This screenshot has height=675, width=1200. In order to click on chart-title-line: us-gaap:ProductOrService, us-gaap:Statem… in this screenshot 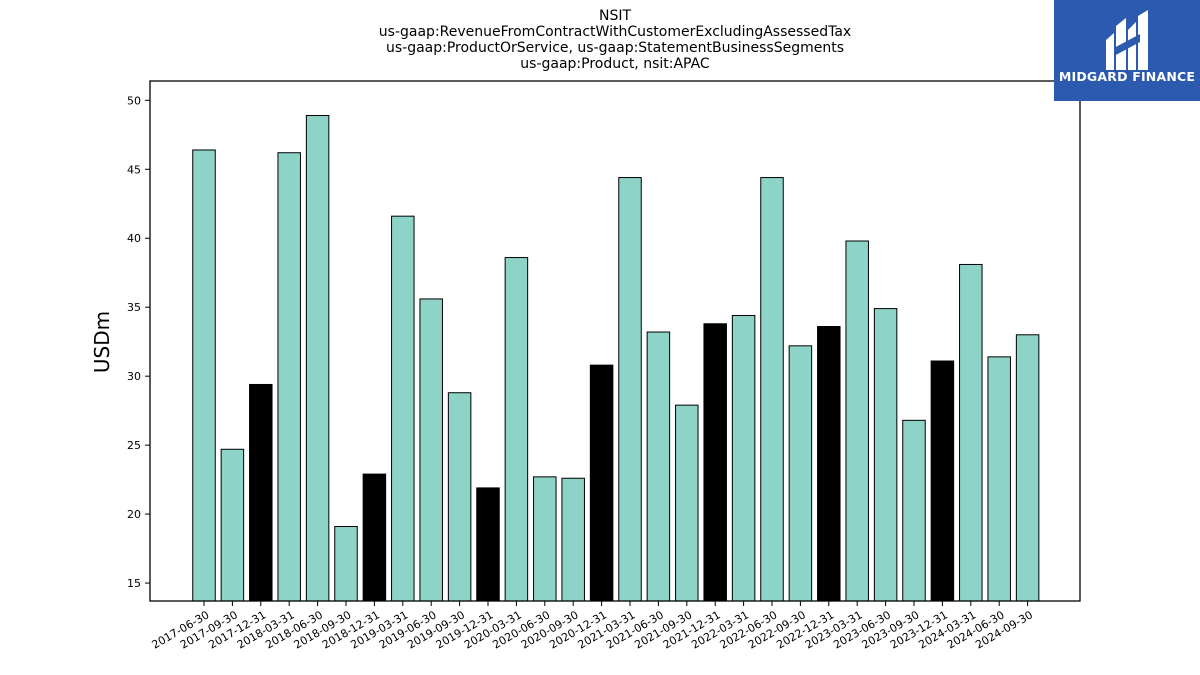, I will do `click(614, 48)`.